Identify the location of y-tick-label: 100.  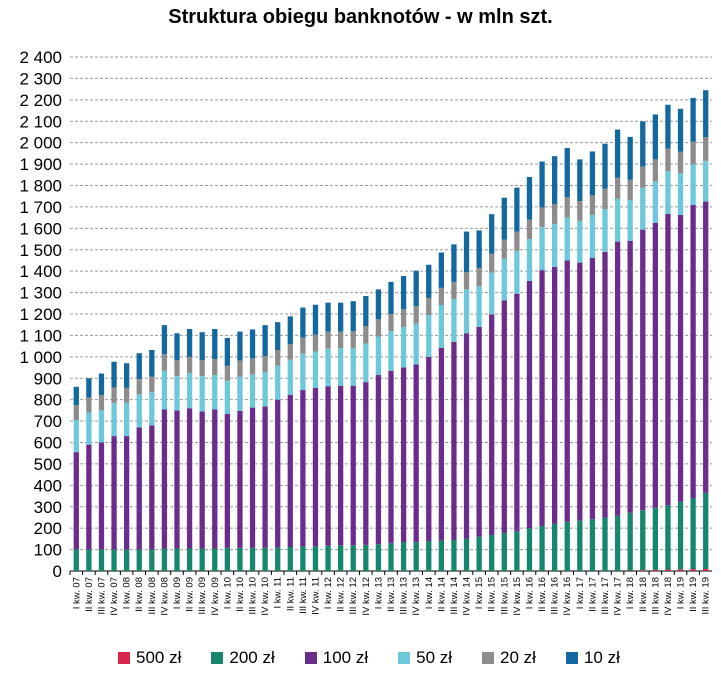
(48, 550).